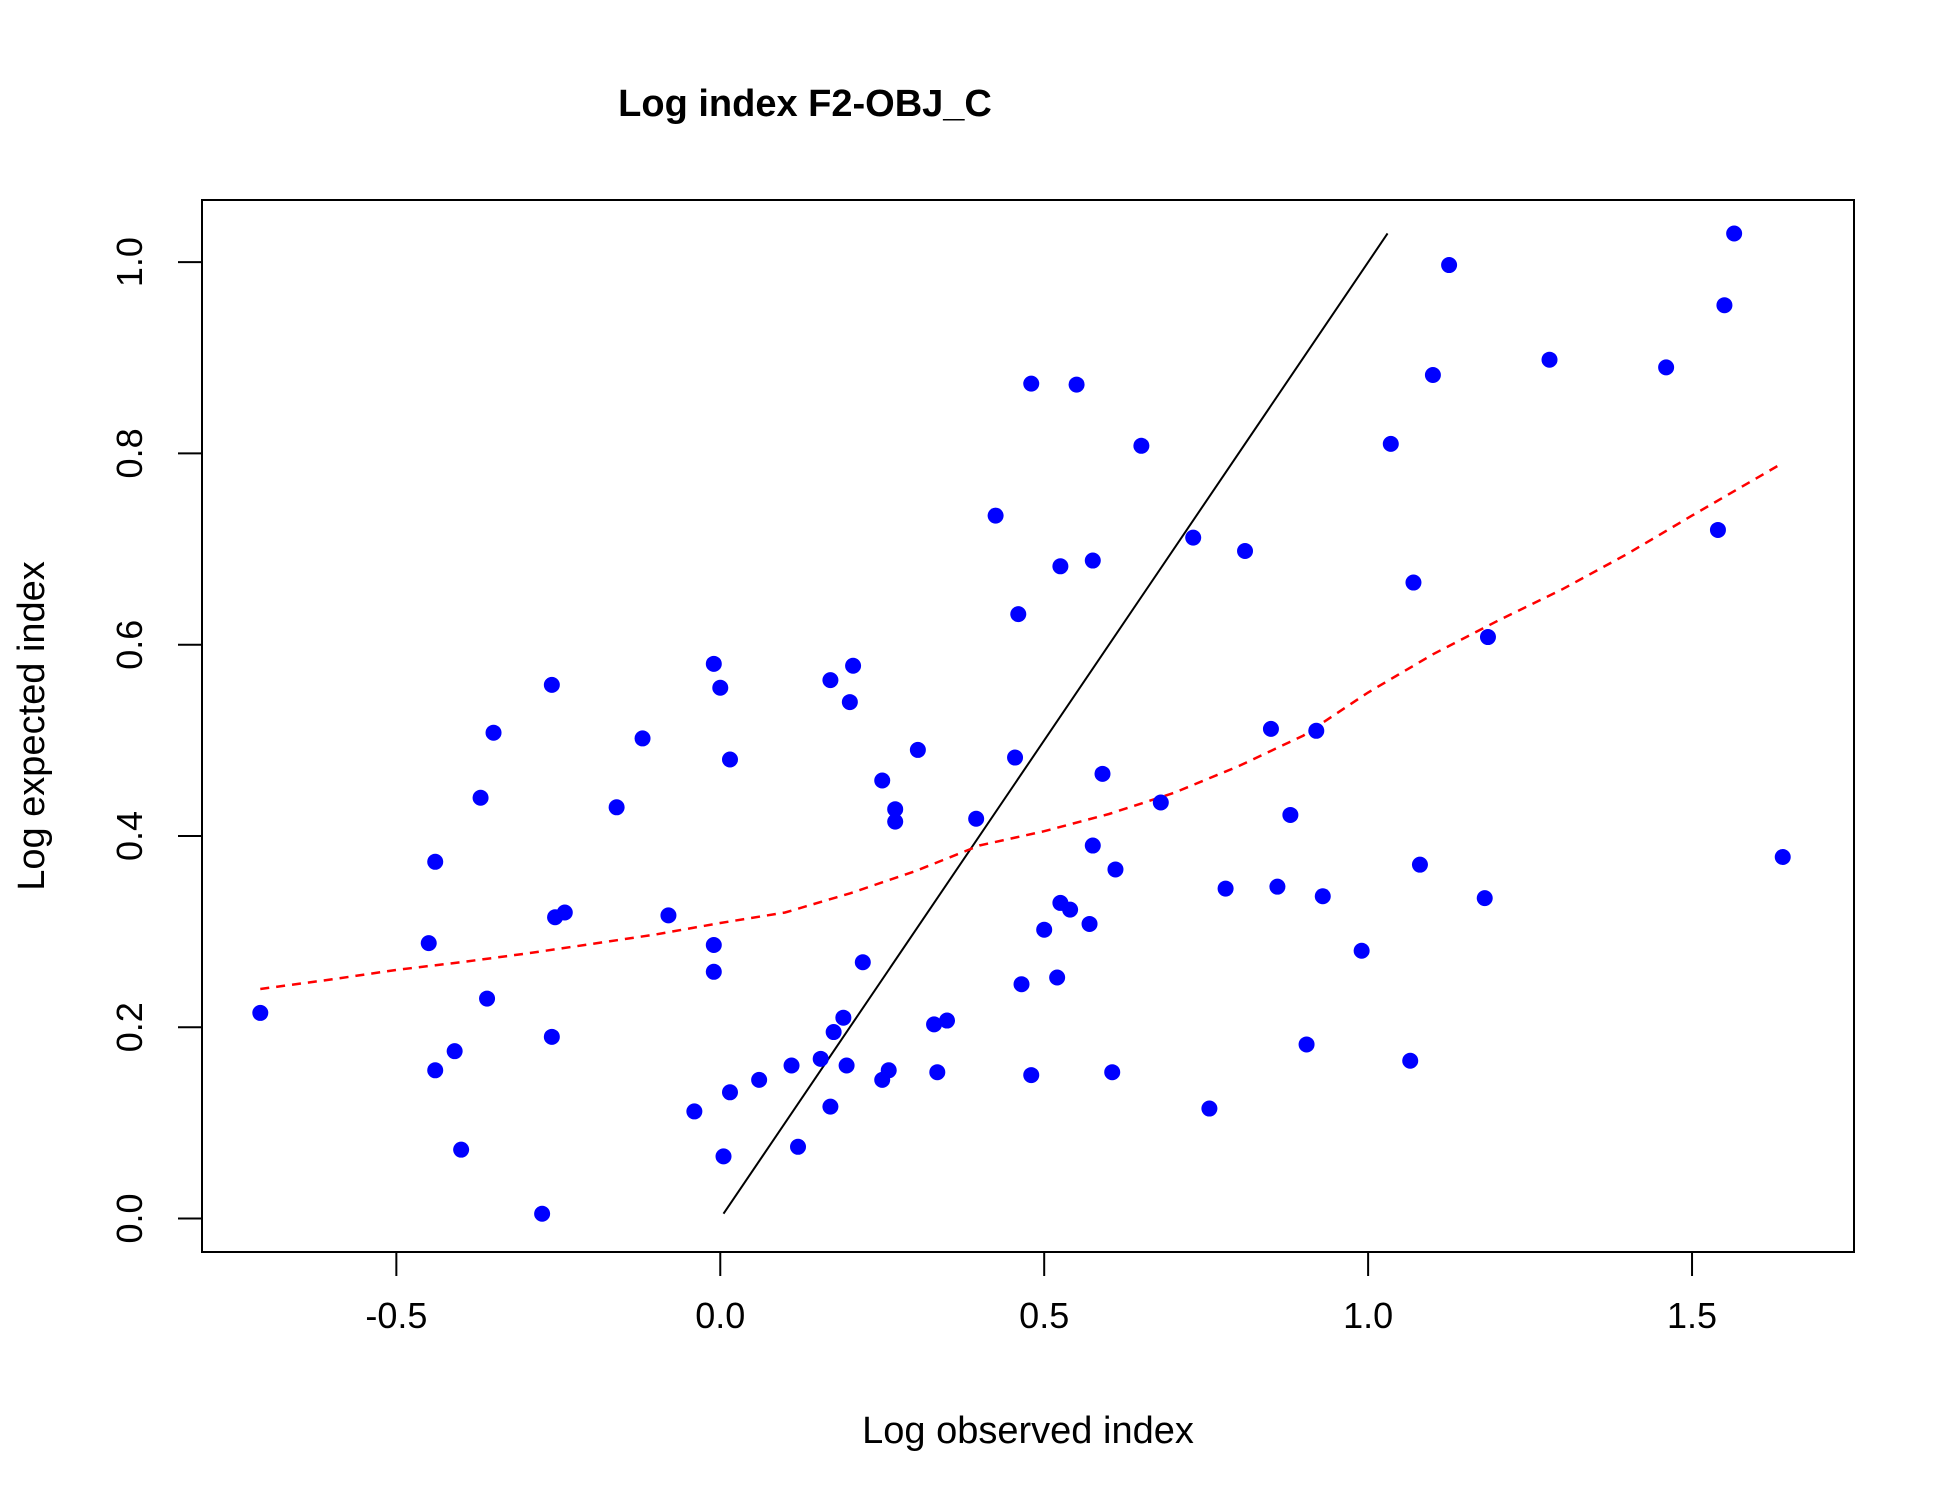 This screenshot has height=1500, width=1950. What do you see at coordinates (129, 262) in the screenshot?
I see `y-tick-label: 1.0` at bounding box center [129, 262].